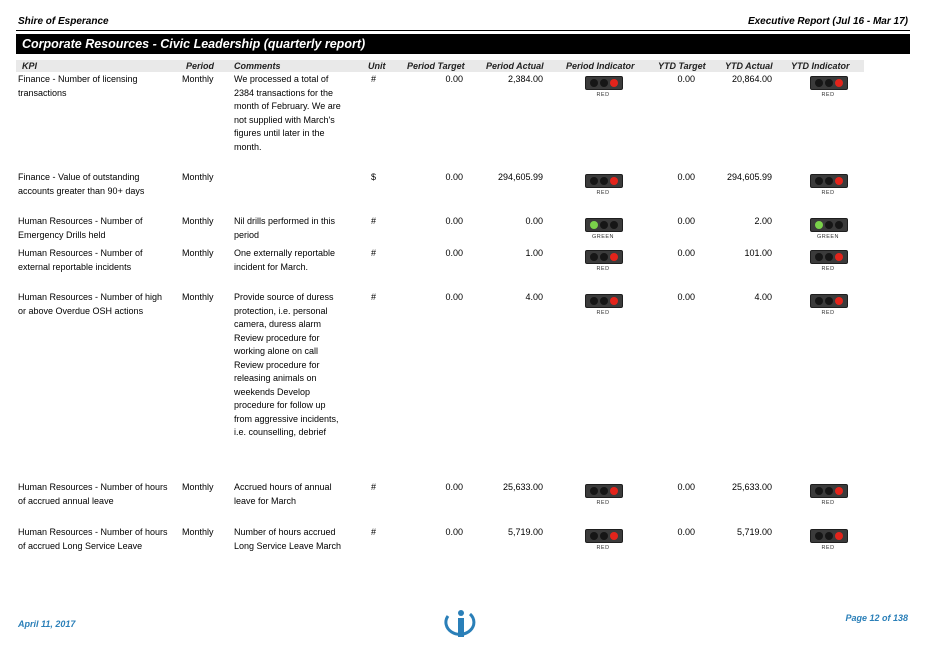  Describe the element at coordinates (763, 297) in the screenshot. I see `ytd-actual-cell: 4.00` at that location.